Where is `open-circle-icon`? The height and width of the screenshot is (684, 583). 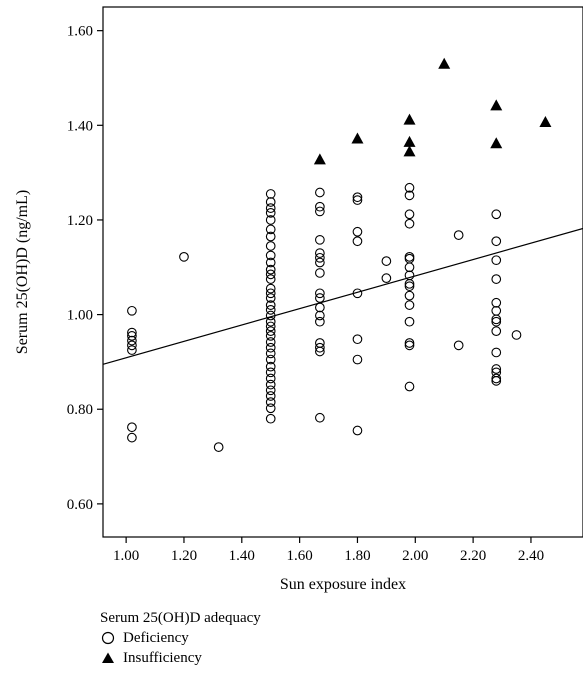
open-circle-icon is located at coordinates (108, 638).